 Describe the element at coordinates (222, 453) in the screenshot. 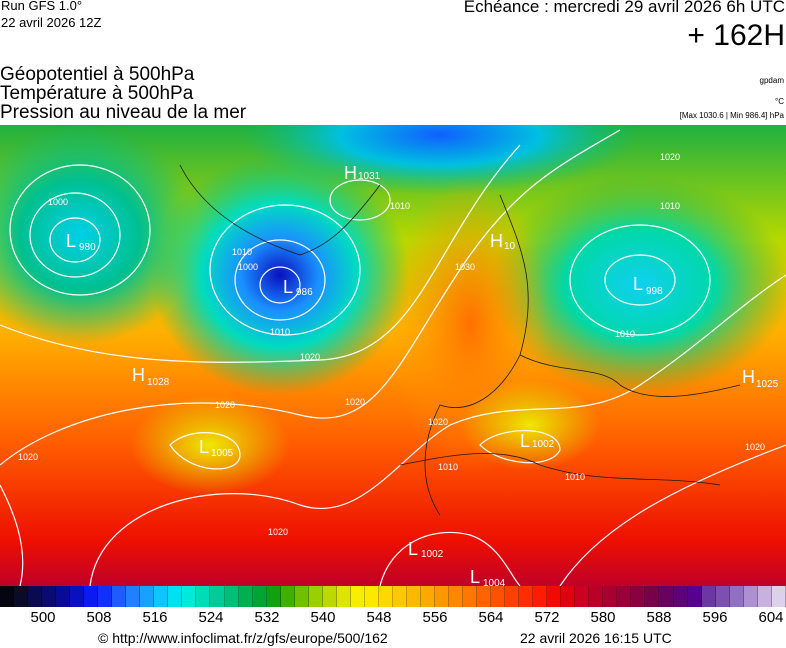

I see `svg-text: 1005` at that location.